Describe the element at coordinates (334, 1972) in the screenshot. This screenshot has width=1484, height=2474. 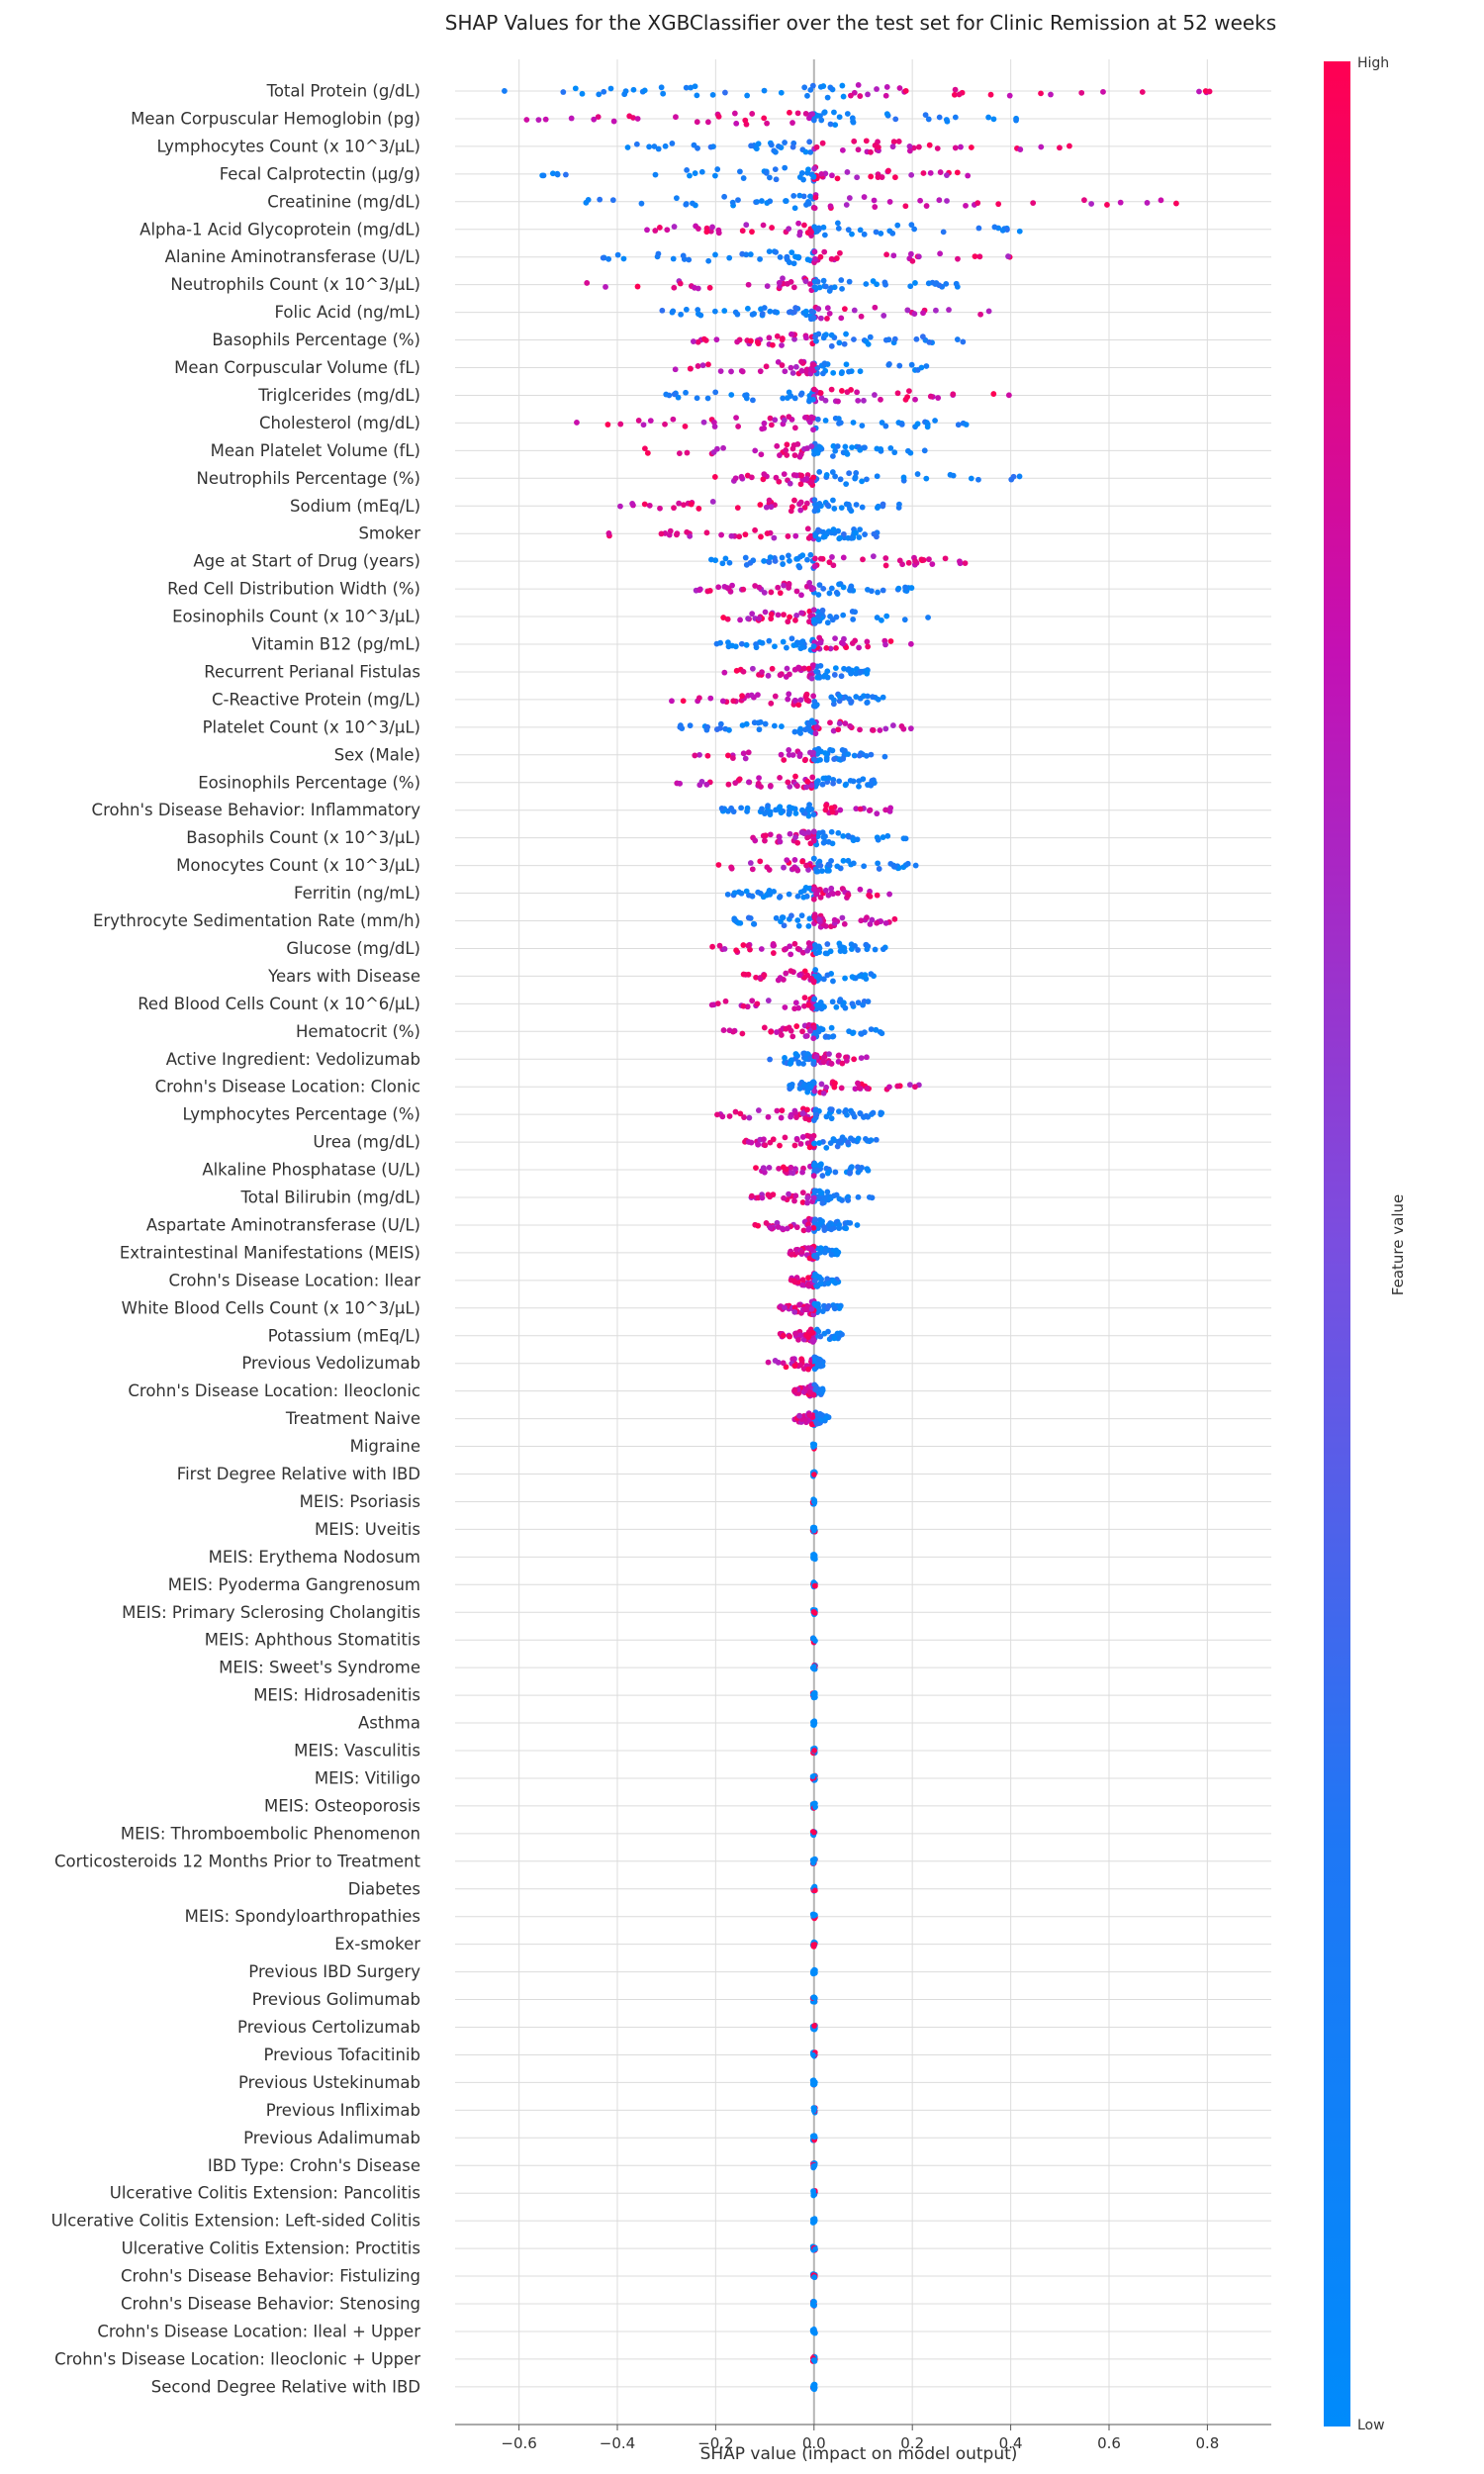
I see `feature-label: Previous IBD Surgery` at that location.